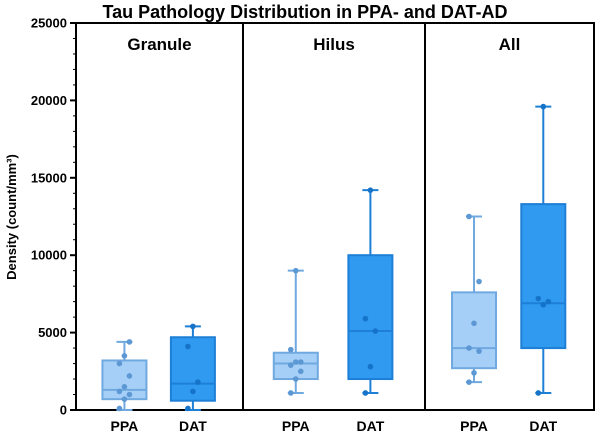  I want to click on y-tick-label: 25000, so click(49, 23).